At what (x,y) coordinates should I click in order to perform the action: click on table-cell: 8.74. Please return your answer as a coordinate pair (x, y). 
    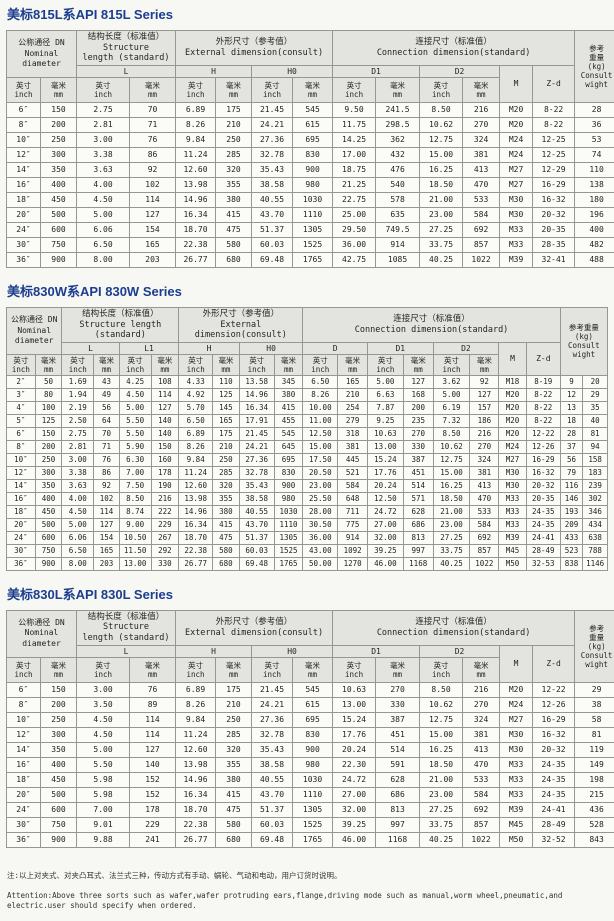
    Looking at the image, I should click on (135, 511).